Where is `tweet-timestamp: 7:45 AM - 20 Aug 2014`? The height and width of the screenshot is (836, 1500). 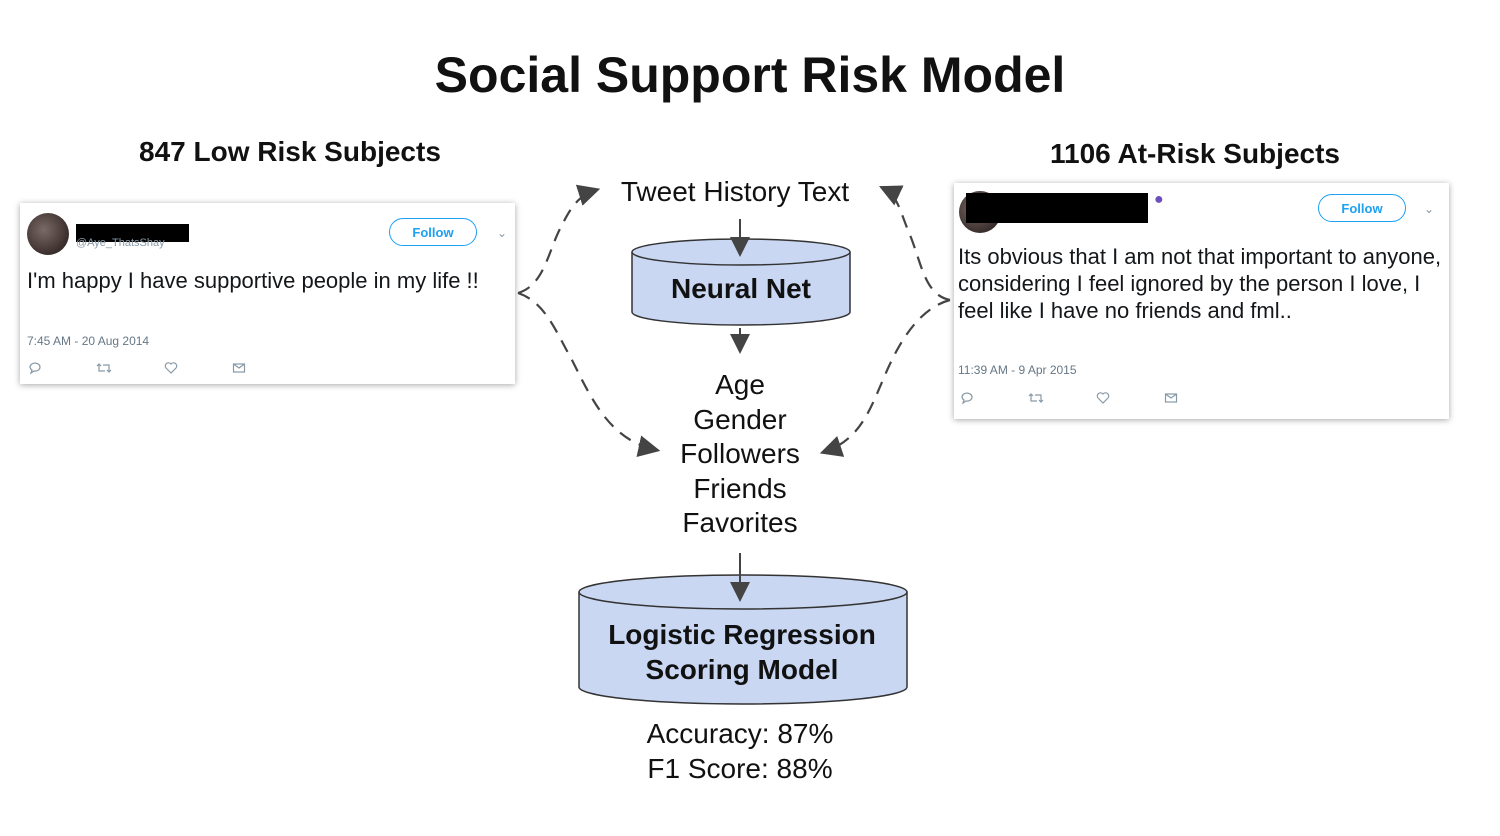
tweet-timestamp: 7:45 AM - 20 Aug 2014 is located at coordinates (88, 341).